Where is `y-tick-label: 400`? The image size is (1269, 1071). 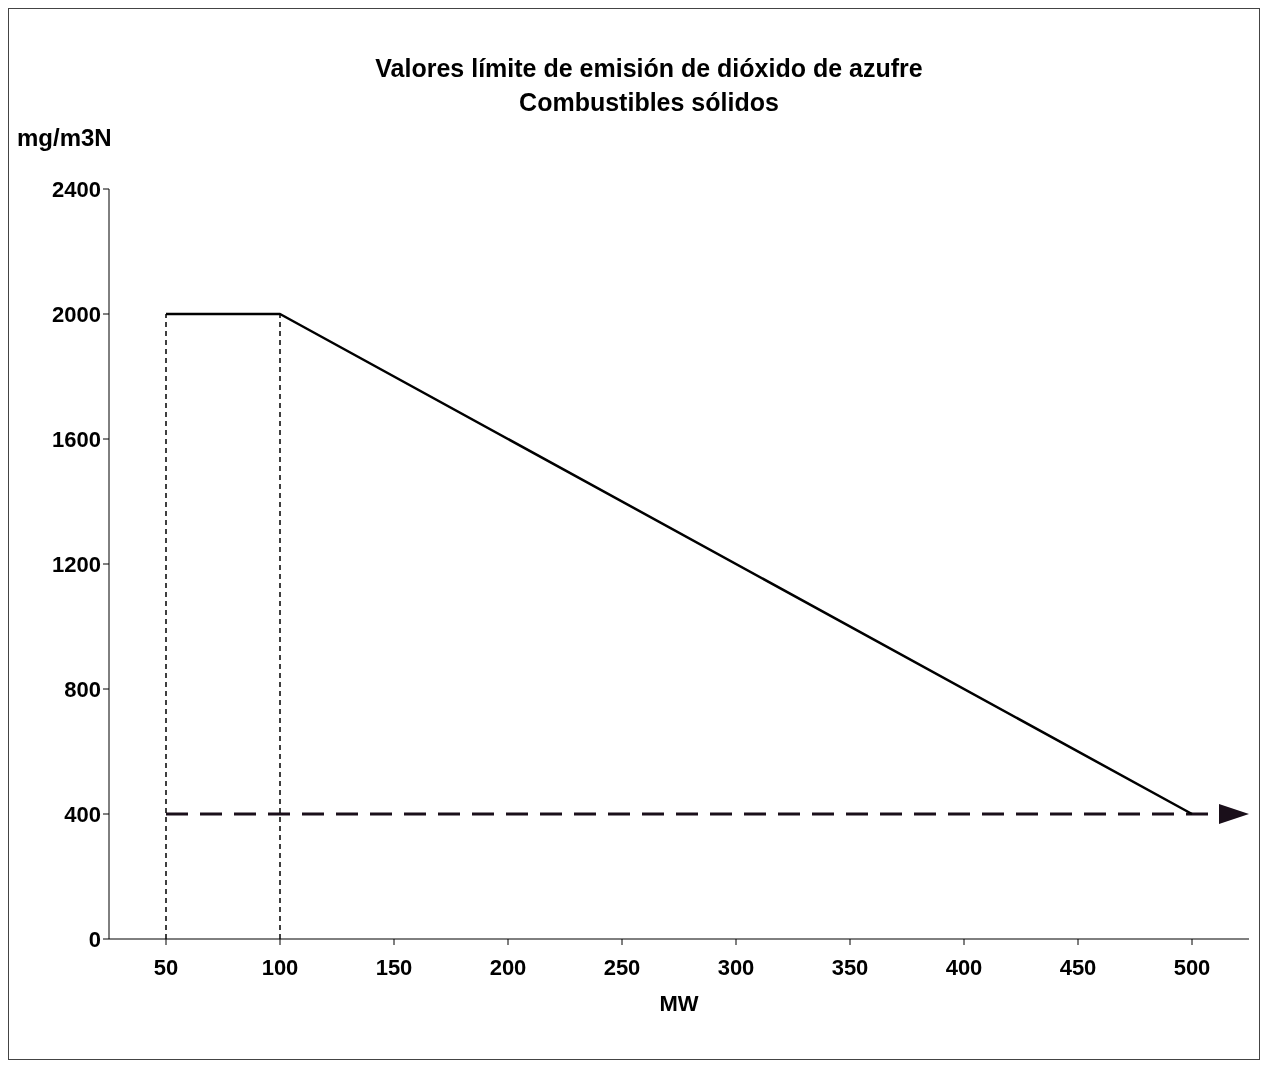
y-tick-label: 400 is located at coordinates (82, 814).